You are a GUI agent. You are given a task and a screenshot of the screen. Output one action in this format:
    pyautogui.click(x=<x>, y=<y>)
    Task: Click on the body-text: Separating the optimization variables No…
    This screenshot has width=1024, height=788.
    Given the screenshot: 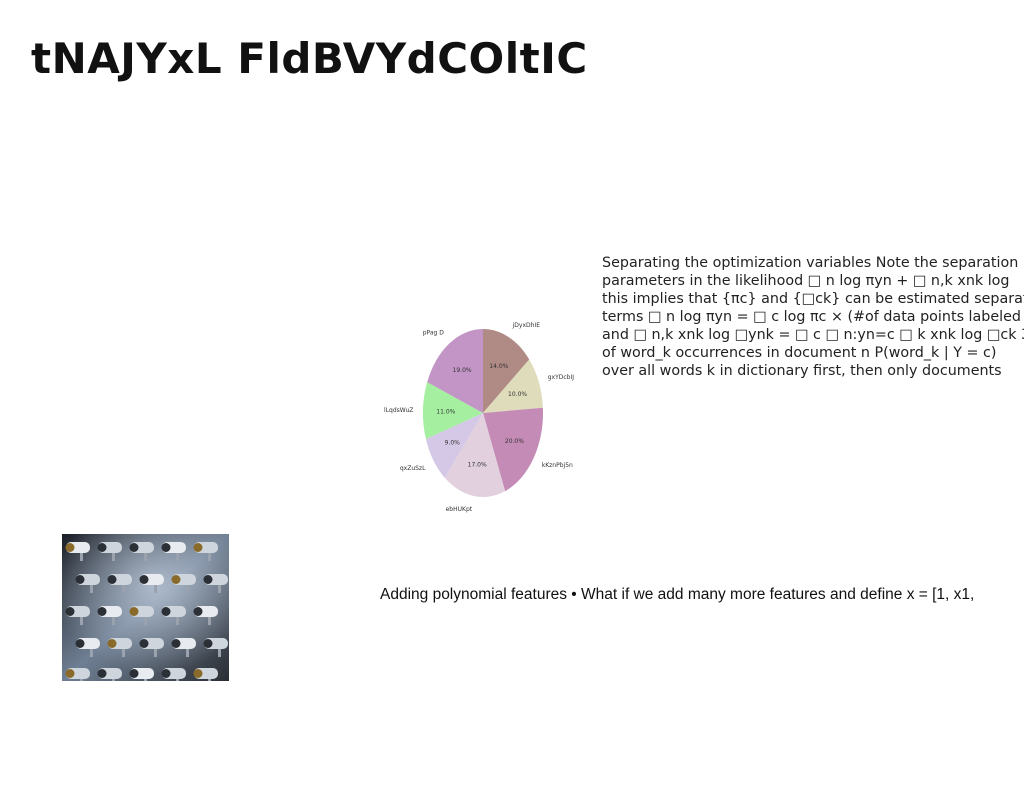 What is the action you would take?
    pyautogui.click(x=813, y=317)
    